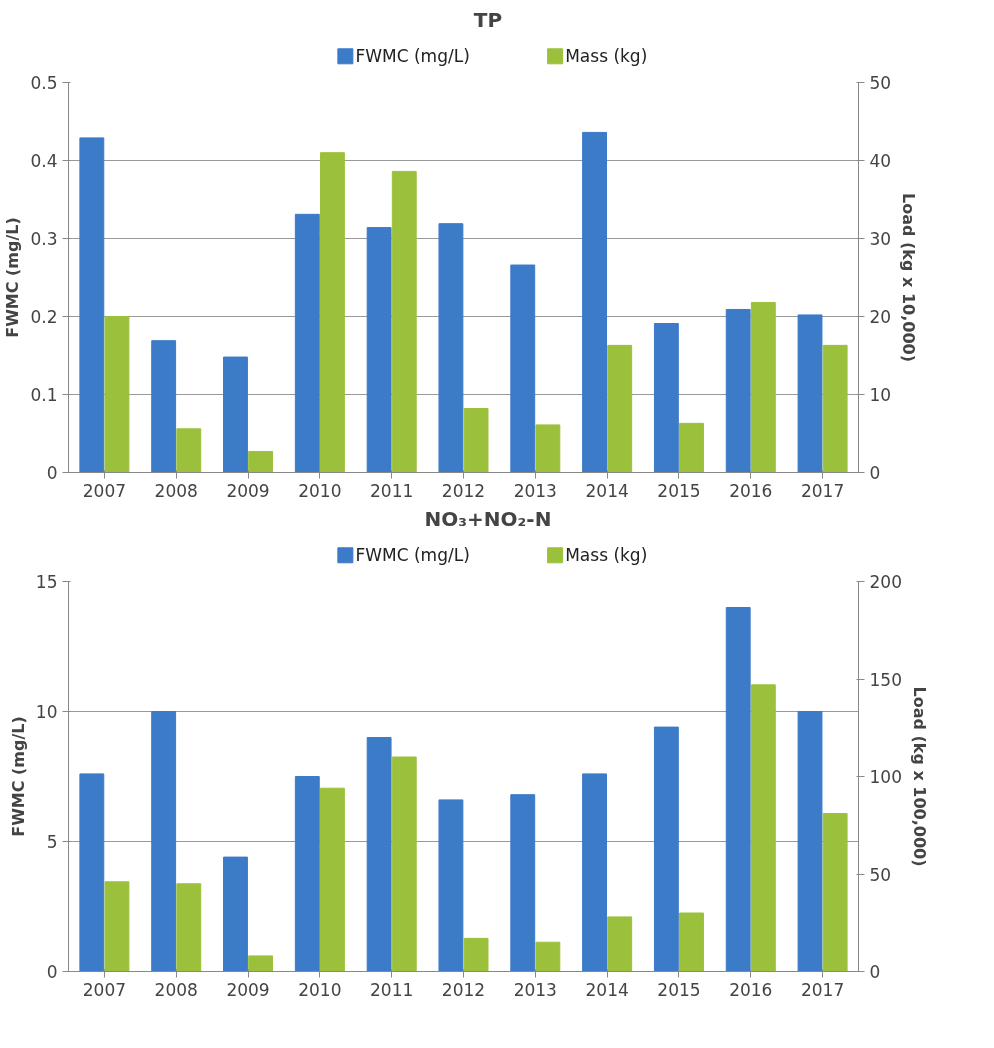 This screenshot has width=994, height=1048. Describe the element at coordinates (880, 317) in the screenshot. I see `y2-tick-label: 20` at that location.